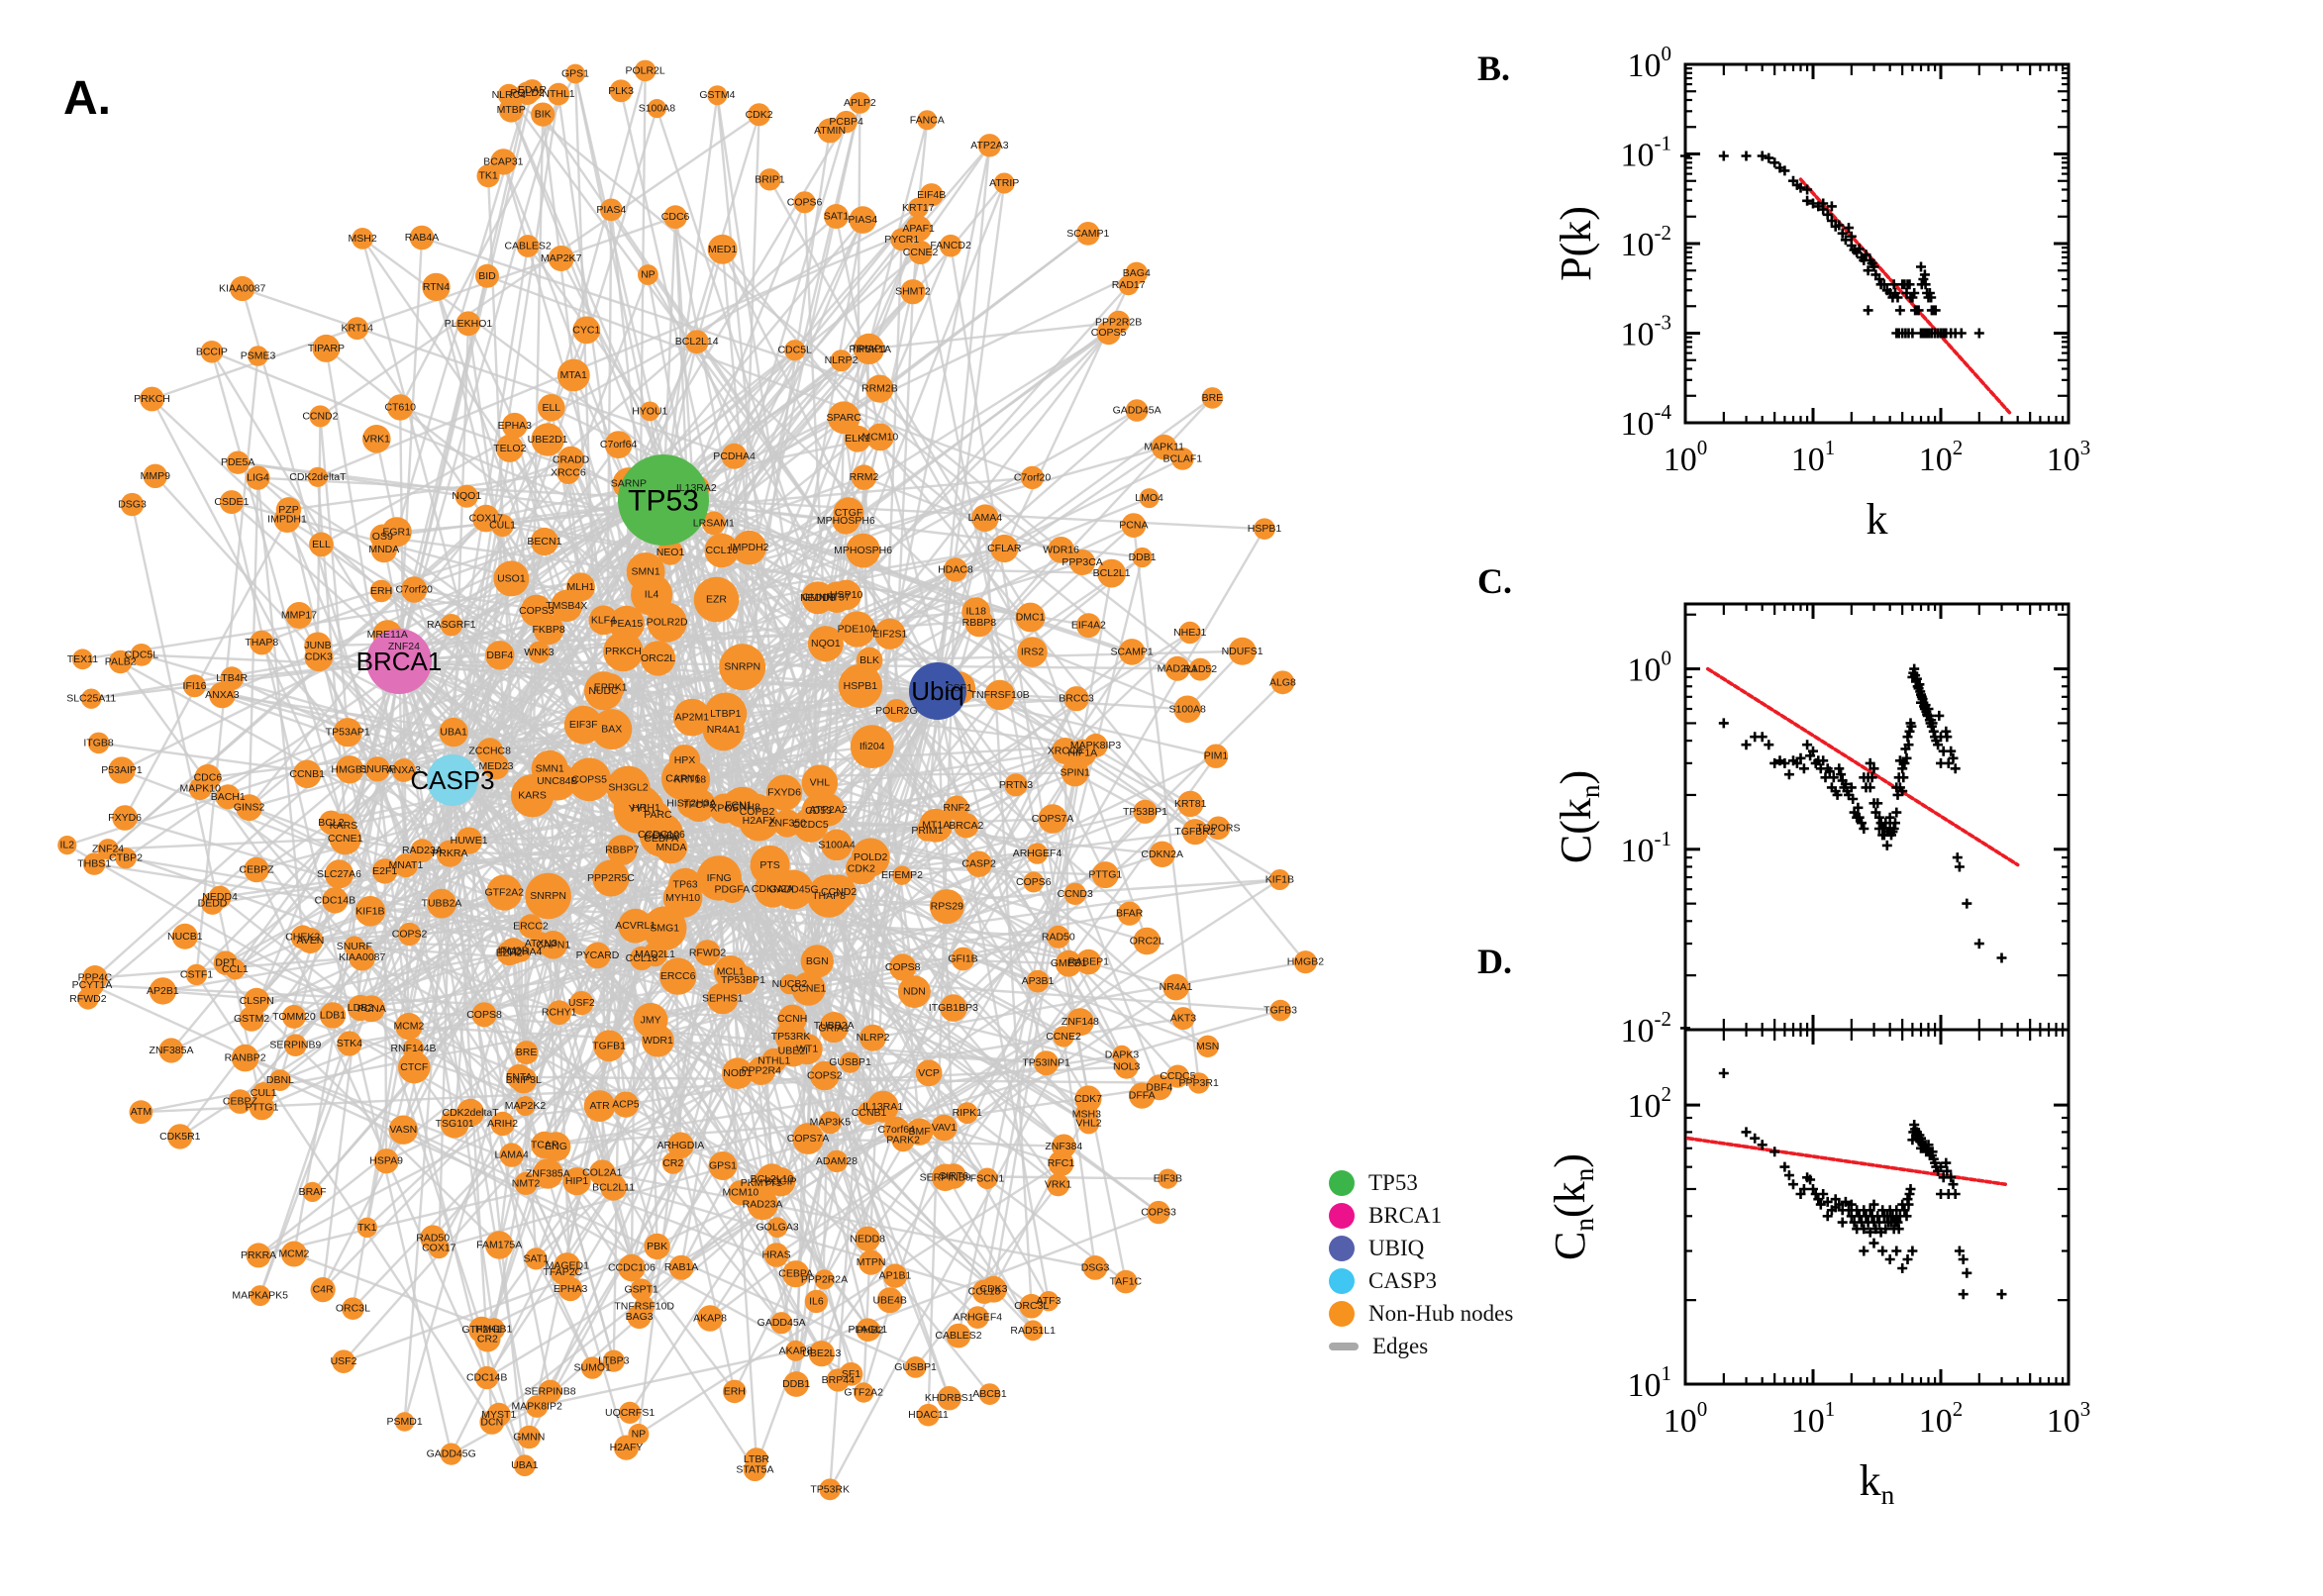  I want to click on svg-text: CCL18, so click(984, 1292).